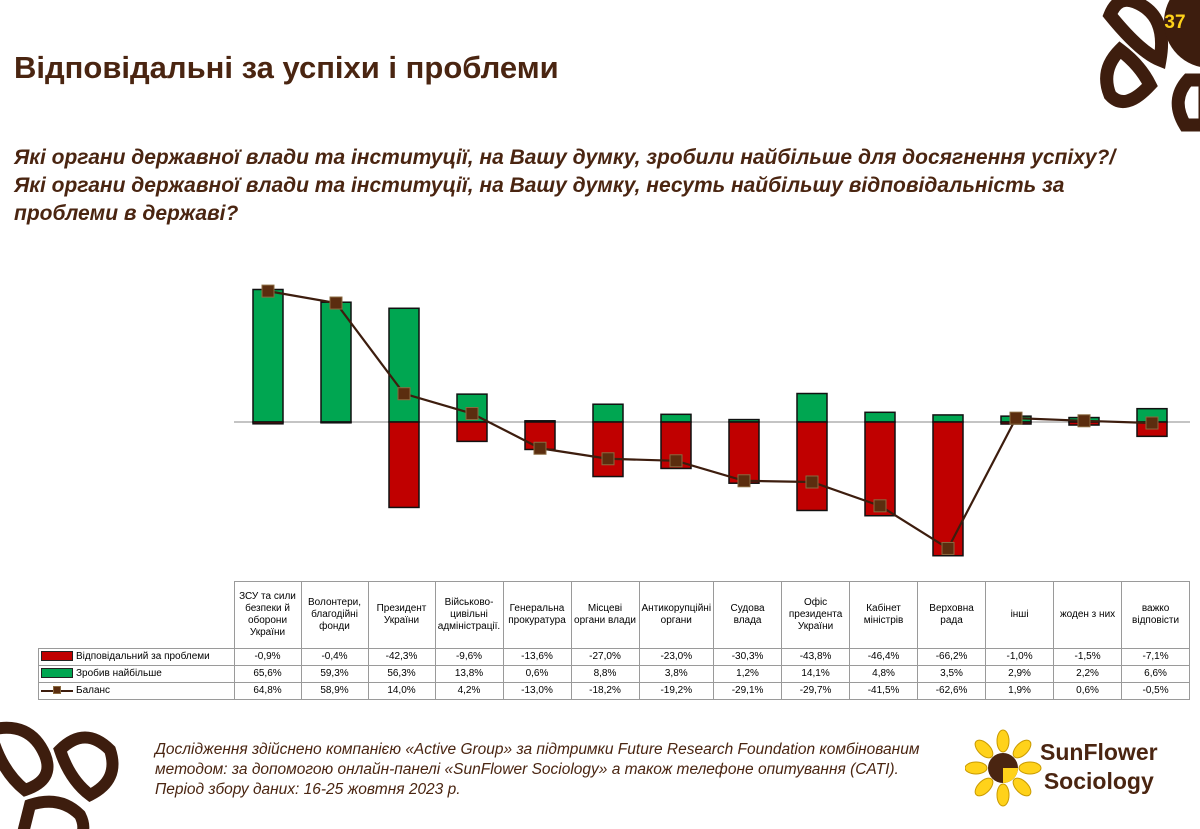  Describe the element at coordinates (1020, 657) in the screenshot. I see `value-cell: -1,0%` at that location.